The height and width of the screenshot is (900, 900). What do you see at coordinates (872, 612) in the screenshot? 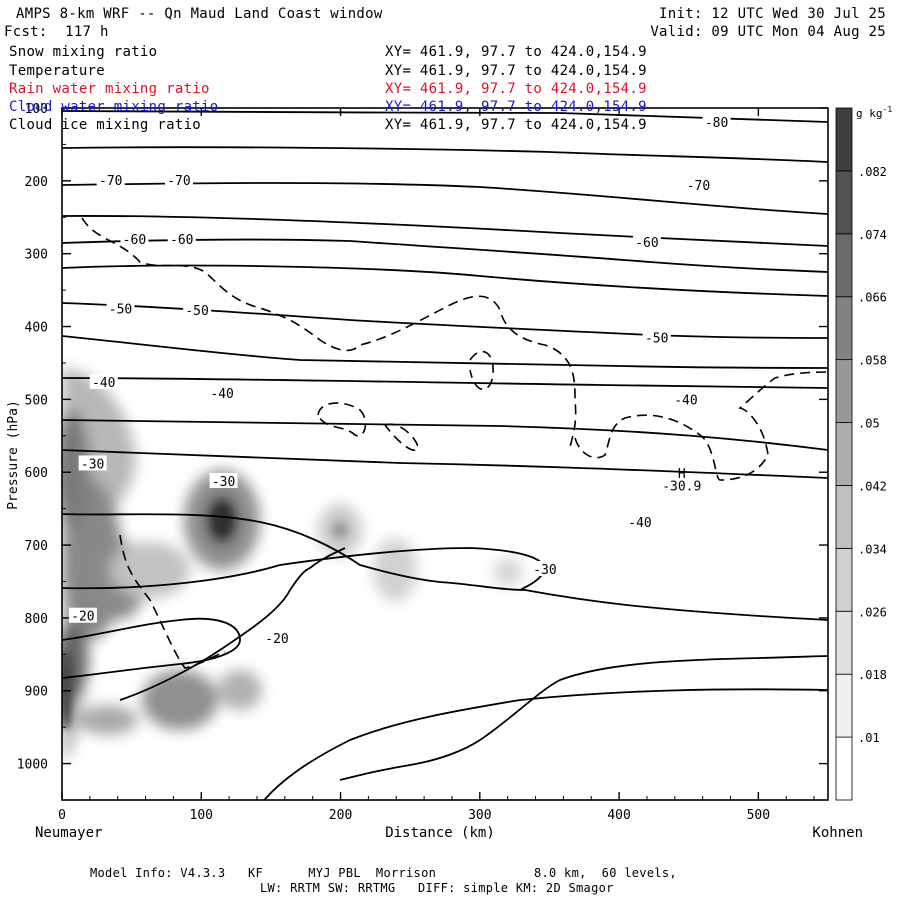
I see `colorbar-label: .026` at bounding box center [872, 612].